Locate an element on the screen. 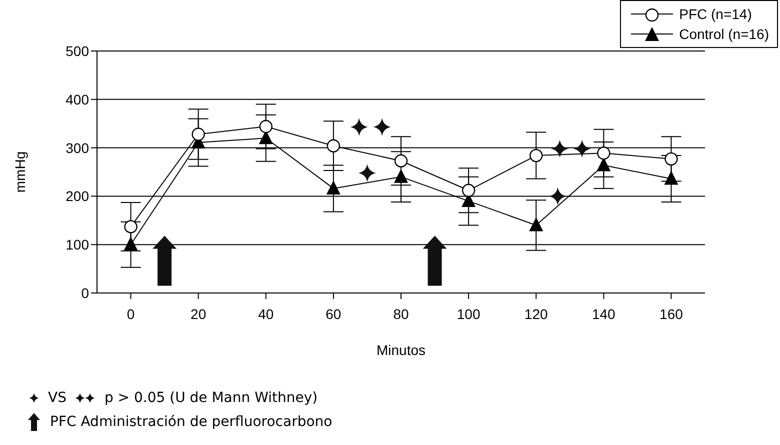  y-tick-label: 300 is located at coordinates (78, 148).